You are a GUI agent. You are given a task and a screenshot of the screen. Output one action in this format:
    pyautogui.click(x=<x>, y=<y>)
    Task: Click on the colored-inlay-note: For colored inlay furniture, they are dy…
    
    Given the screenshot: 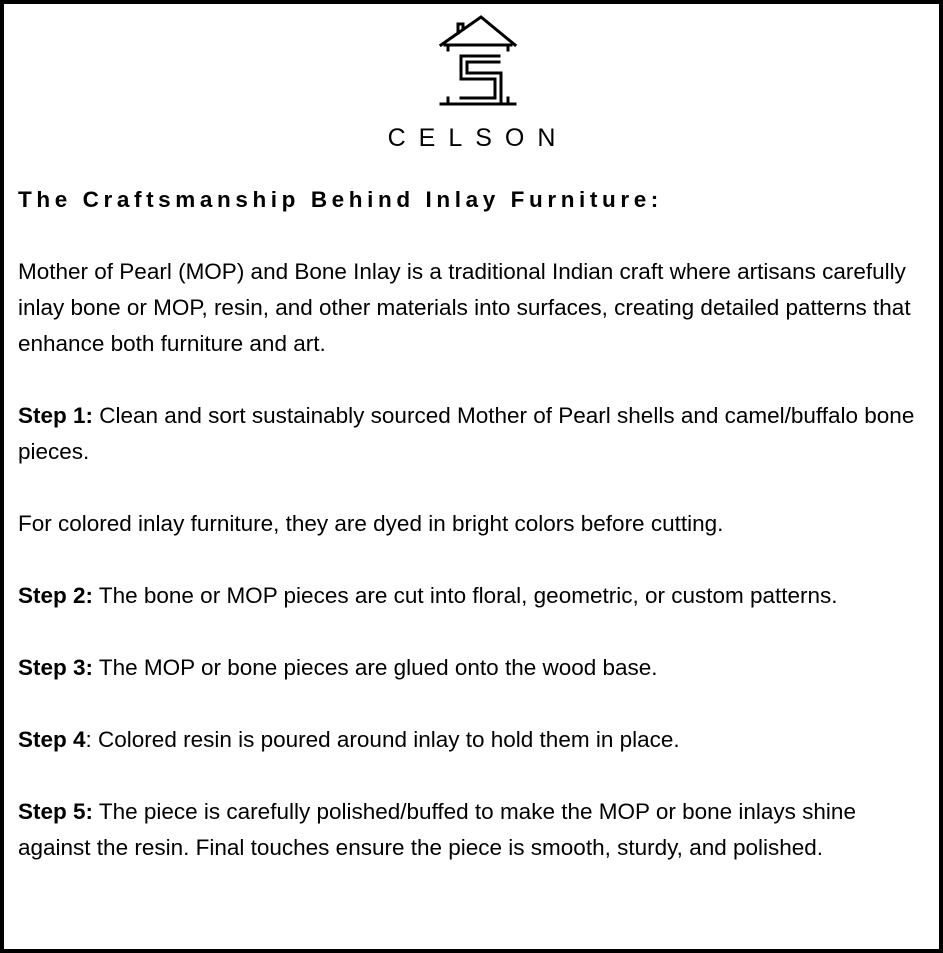 What is the action you would take?
    pyautogui.click(x=371, y=523)
    